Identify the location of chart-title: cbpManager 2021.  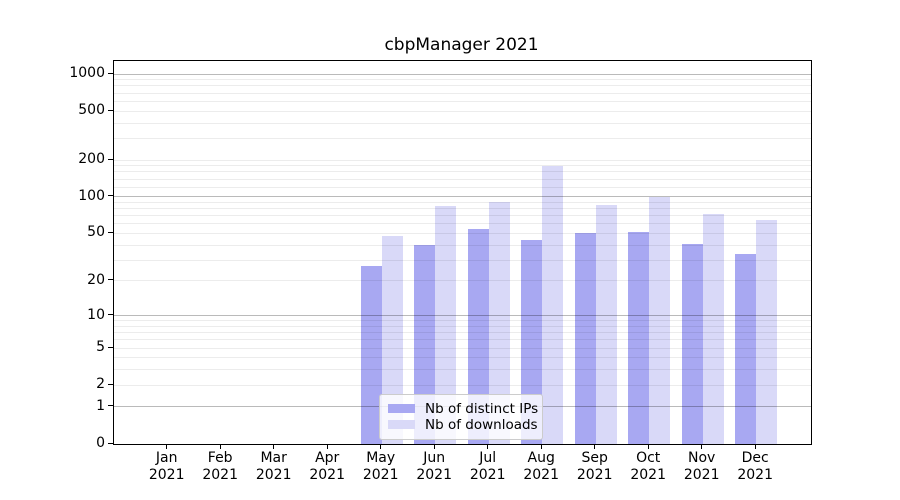
(461, 45).